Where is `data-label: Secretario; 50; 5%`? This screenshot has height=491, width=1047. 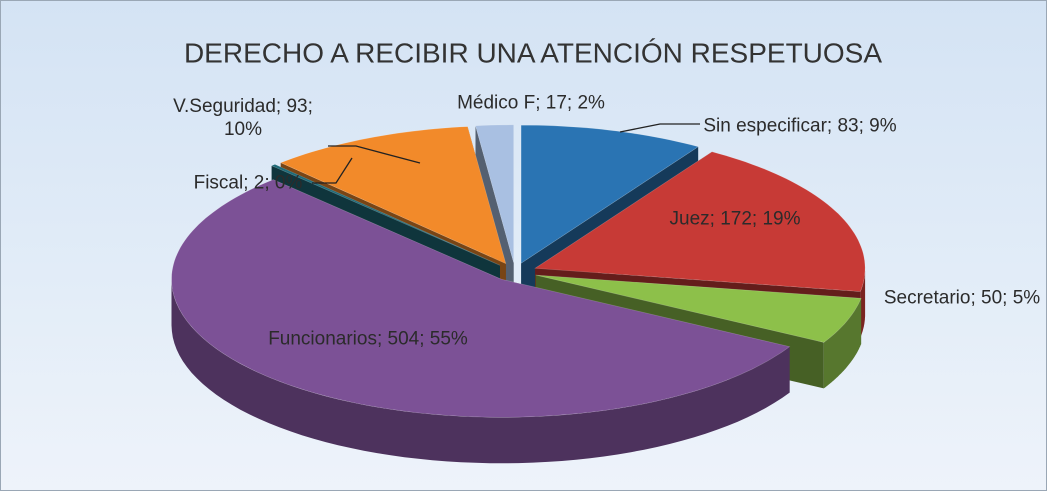
data-label: Secretario; 50; 5% is located at coordinates (962, 298).